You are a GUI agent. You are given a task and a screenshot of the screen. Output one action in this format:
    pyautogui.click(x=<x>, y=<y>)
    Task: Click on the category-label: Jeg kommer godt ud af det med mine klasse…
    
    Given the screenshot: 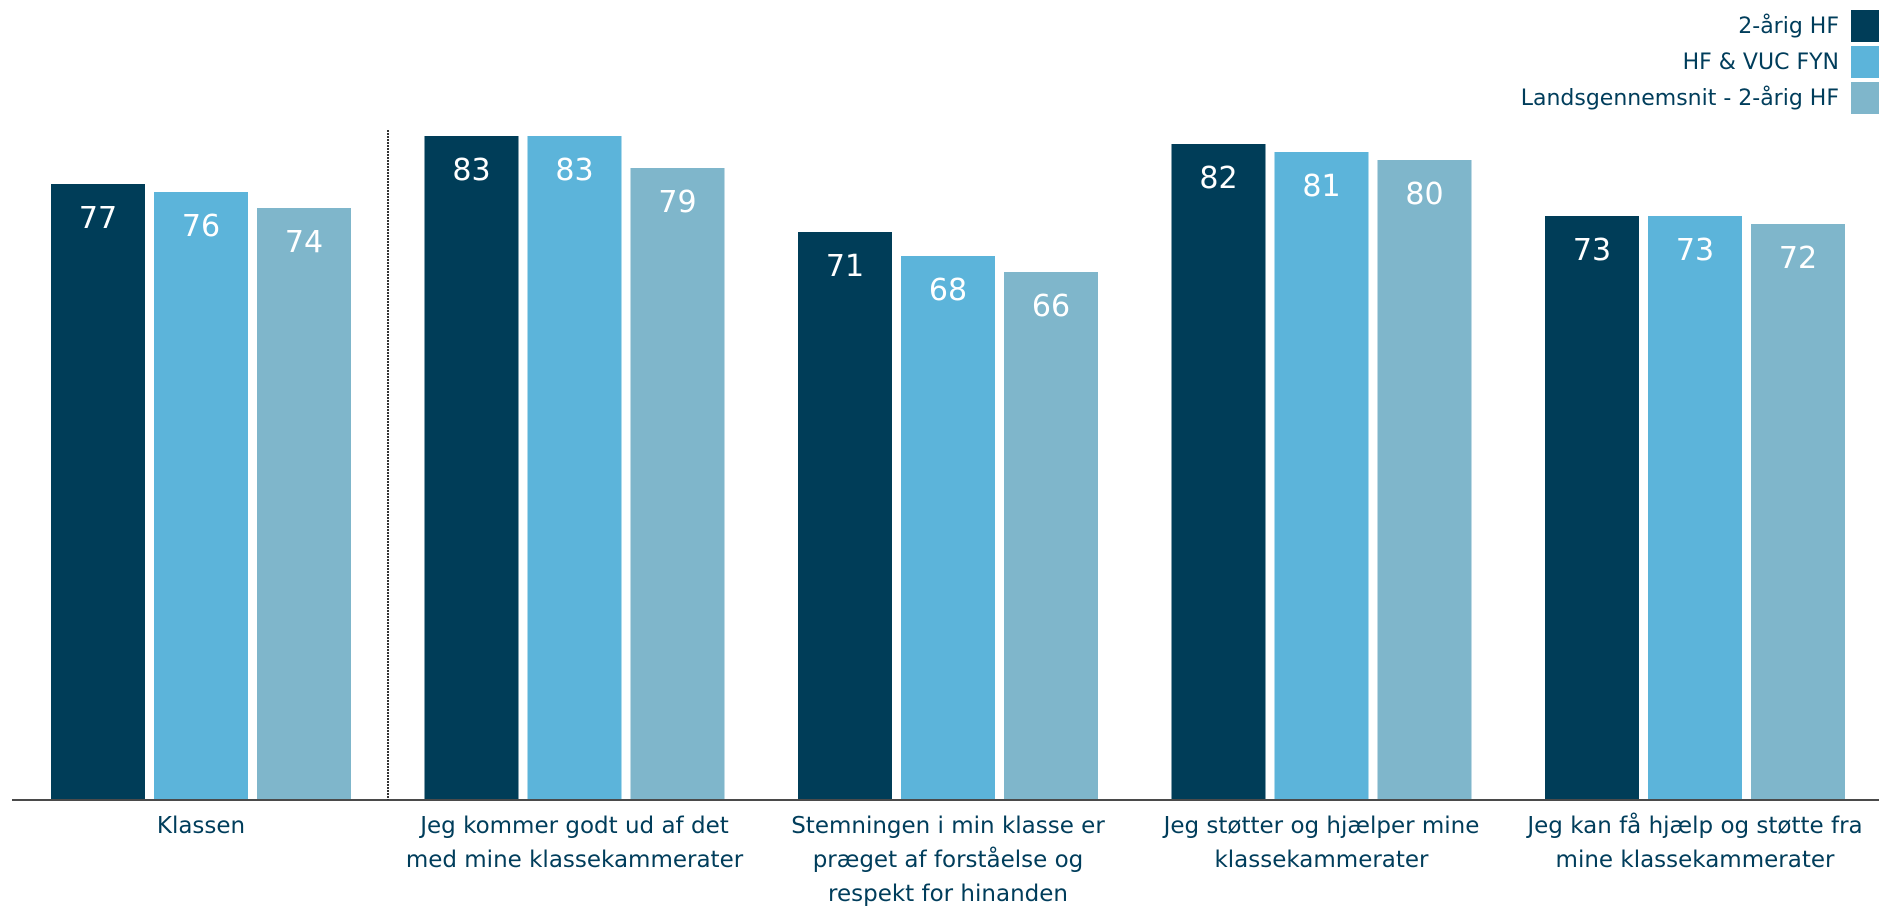 What is the action you would take?
    pyautogui.click(x=575, y=843)
    